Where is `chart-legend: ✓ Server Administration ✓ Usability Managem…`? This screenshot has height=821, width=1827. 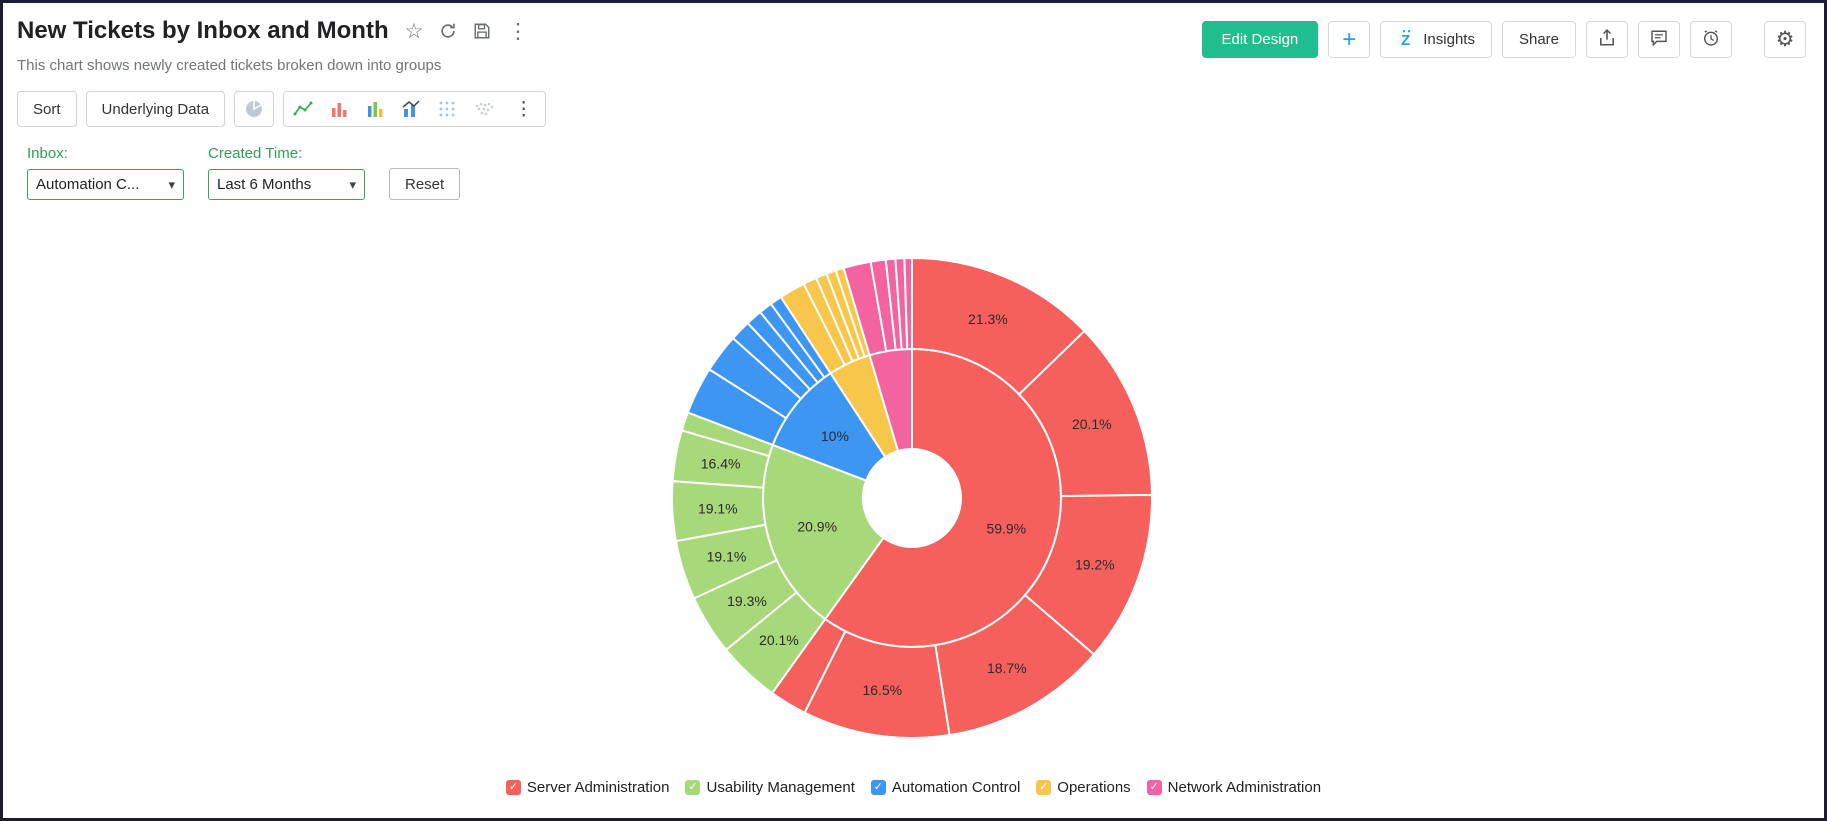
chart-legend: ✓ Server Administration ✓ Usability Managem… is located at coordinates (913, 787).